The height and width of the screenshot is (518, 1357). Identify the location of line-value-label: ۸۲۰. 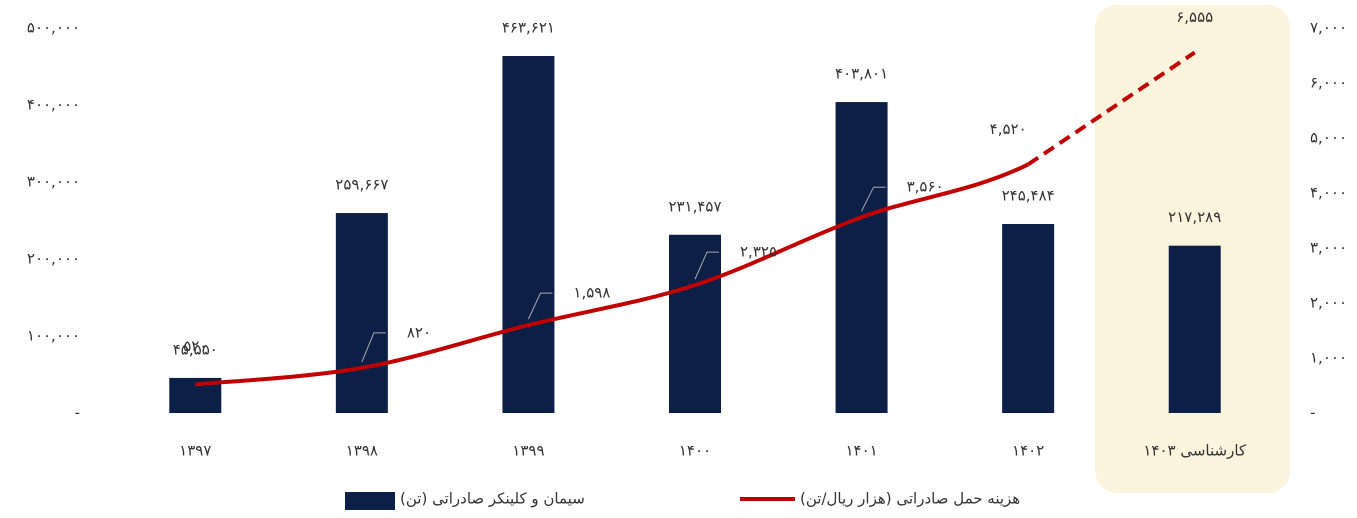
(419, 332).